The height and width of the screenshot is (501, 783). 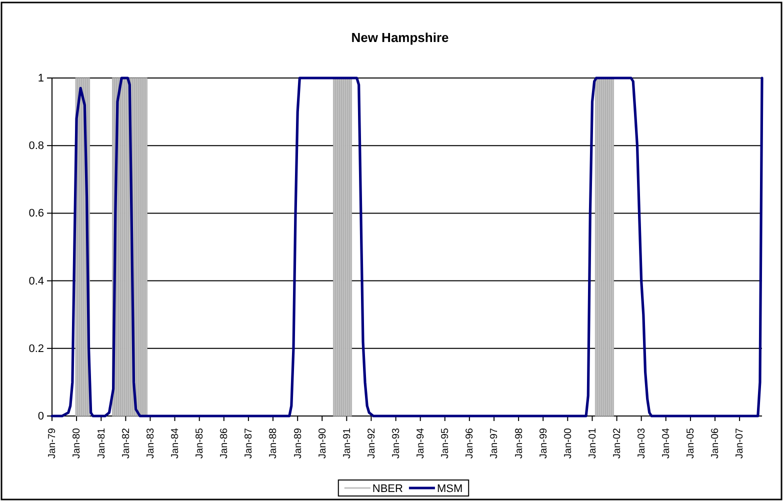 I want to click on x-tick-label: Jan-85, so click(x=200, y=443).